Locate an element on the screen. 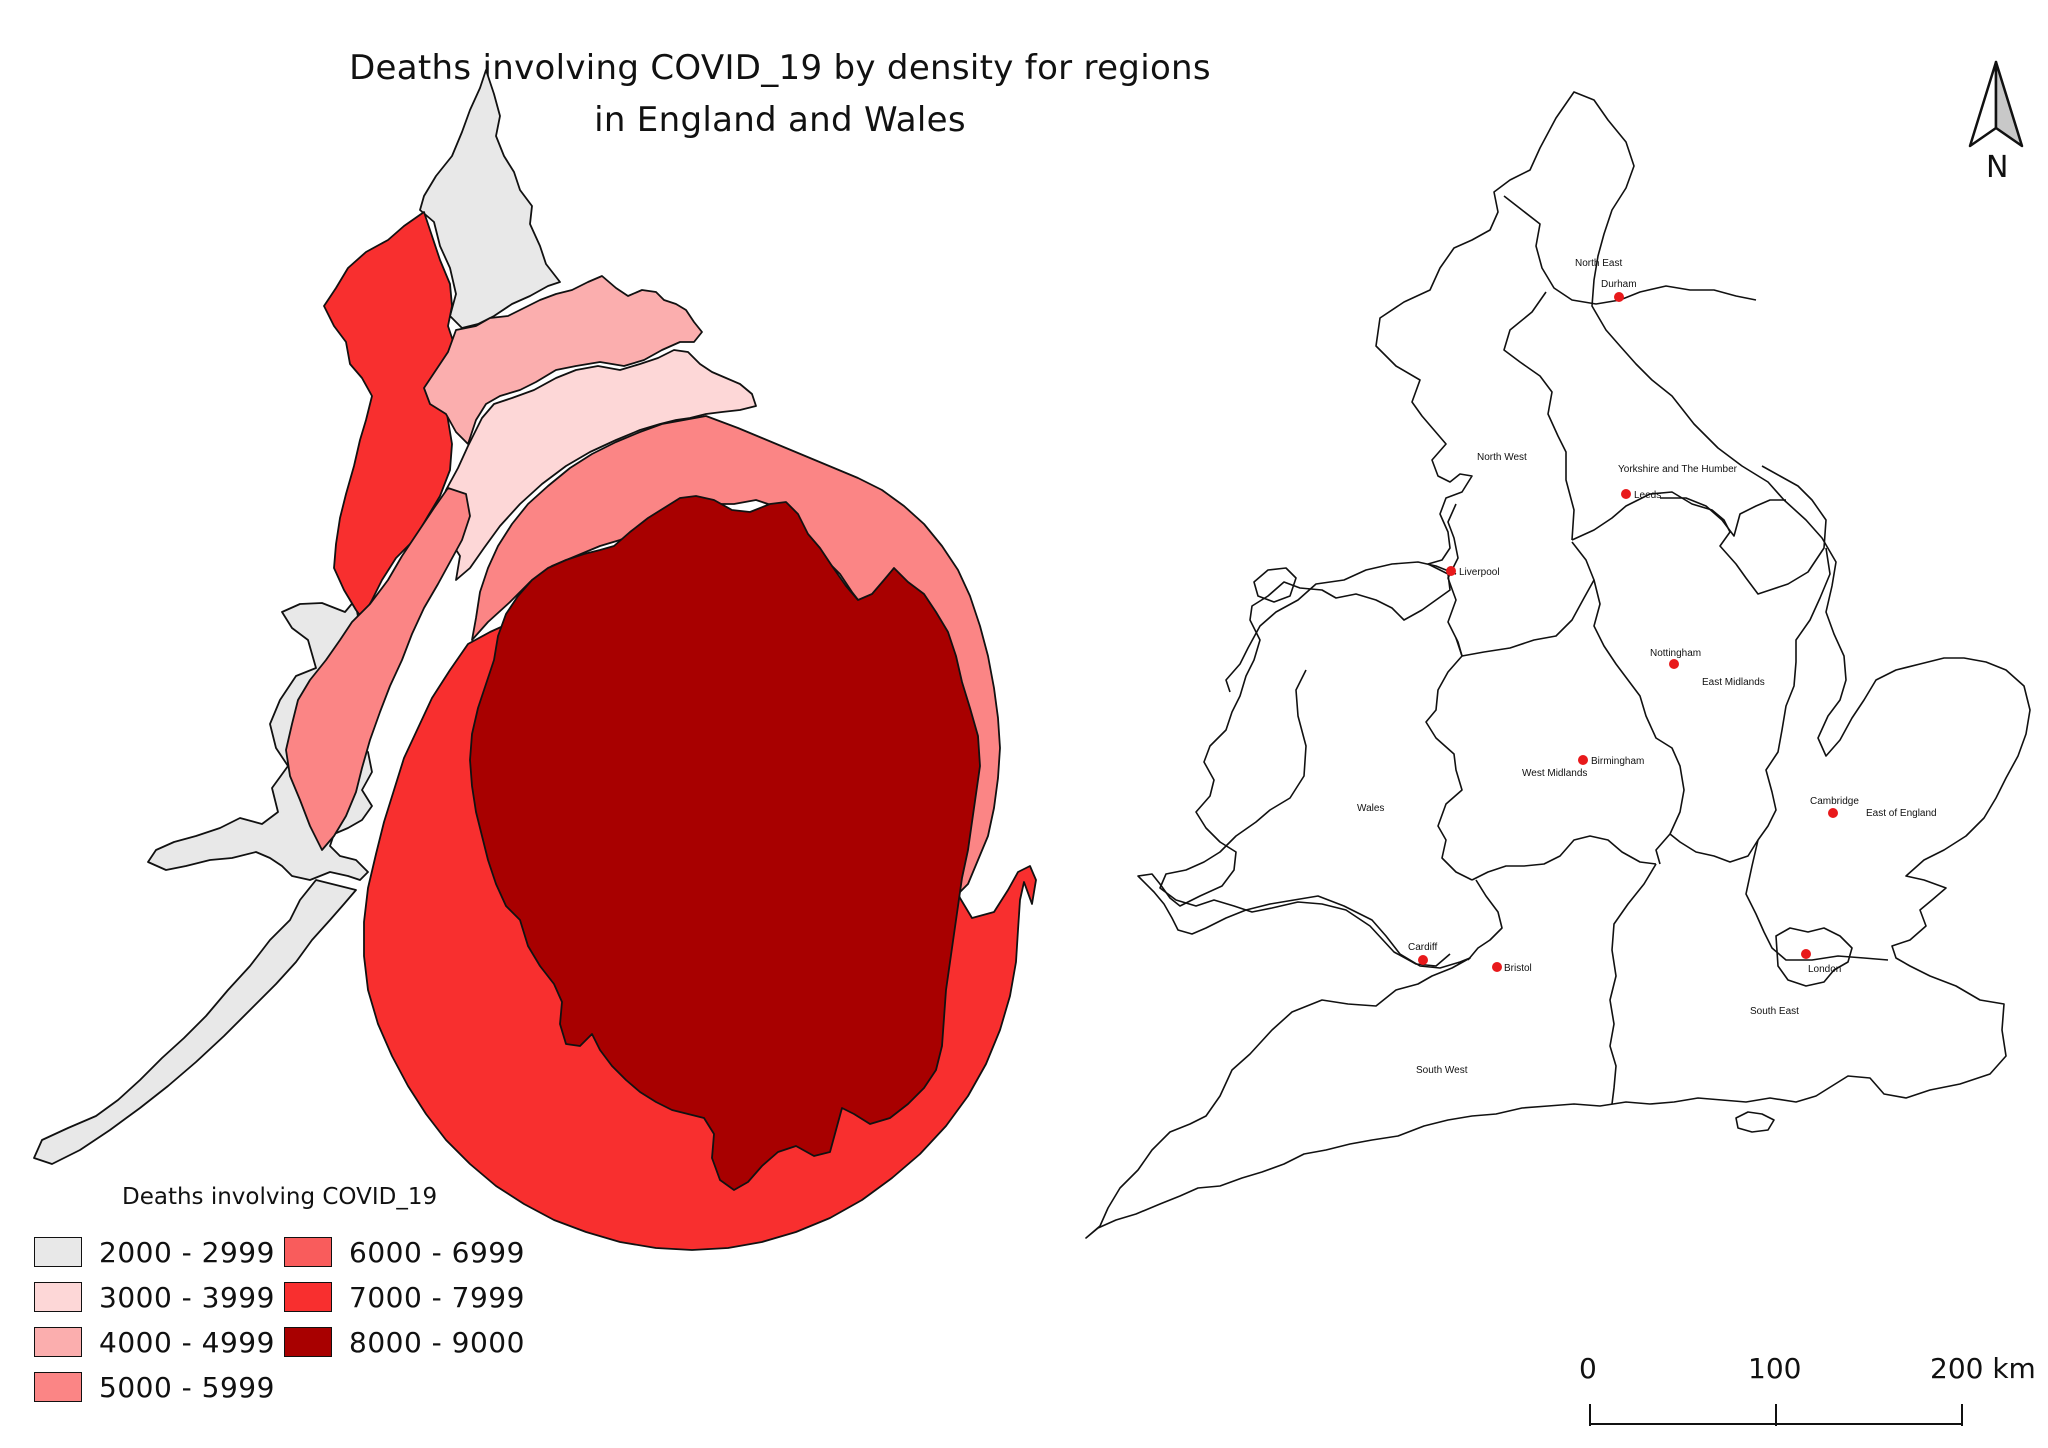 This screenshot has width=2048, height=1448. anglesey is located at coordinates (1275, 585).